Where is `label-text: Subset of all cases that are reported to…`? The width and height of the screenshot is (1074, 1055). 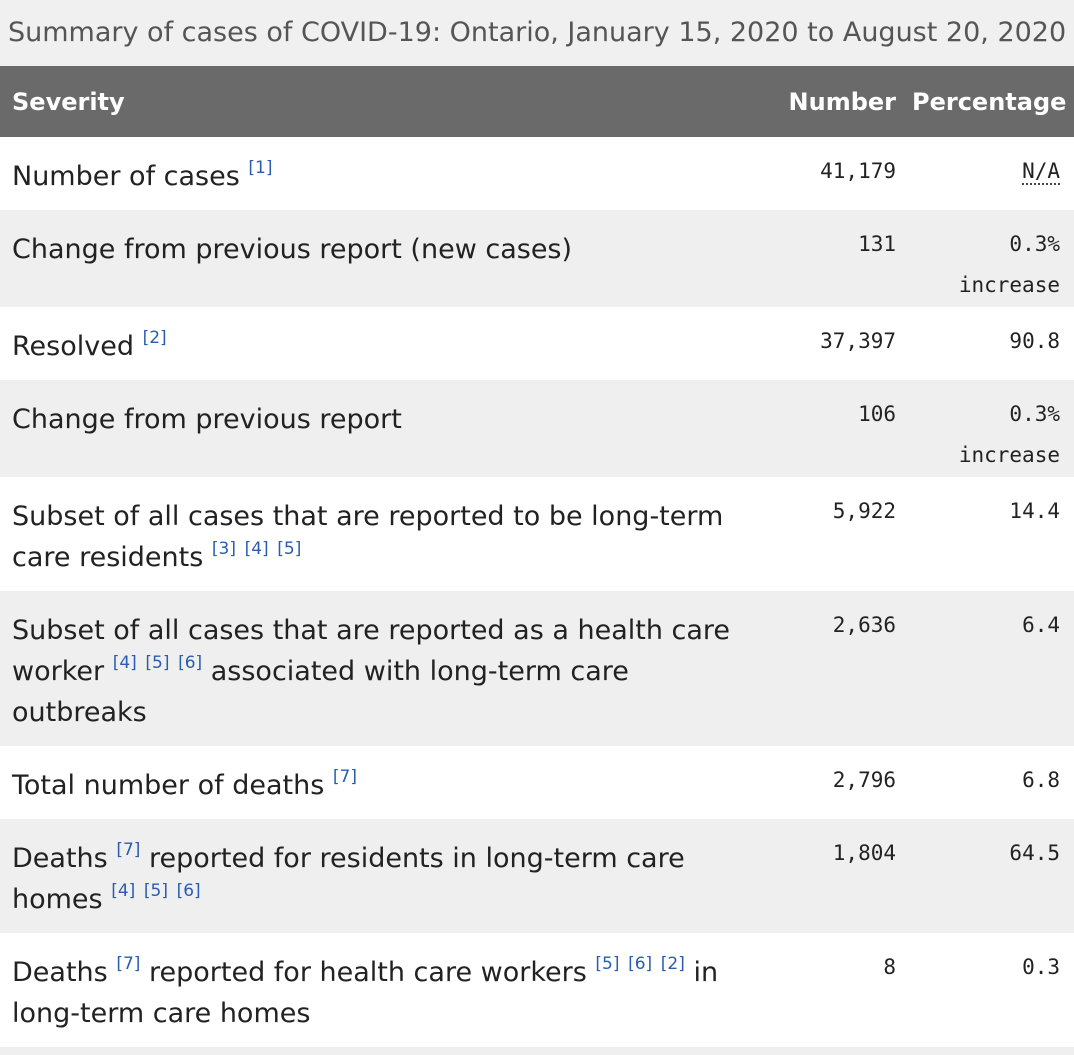 label-text: Subset of all cases that are reported to… is located at coordinates (368, 537).